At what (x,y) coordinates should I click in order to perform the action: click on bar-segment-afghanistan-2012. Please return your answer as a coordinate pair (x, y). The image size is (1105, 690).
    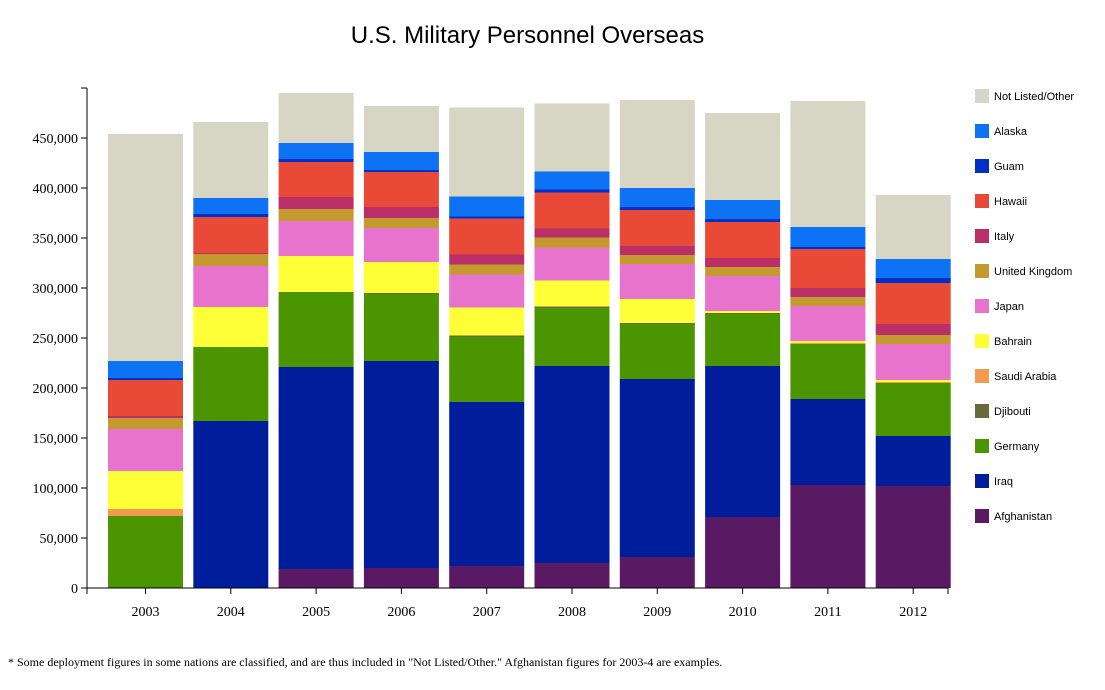
    Looking at the image, I should click on (913, 537).